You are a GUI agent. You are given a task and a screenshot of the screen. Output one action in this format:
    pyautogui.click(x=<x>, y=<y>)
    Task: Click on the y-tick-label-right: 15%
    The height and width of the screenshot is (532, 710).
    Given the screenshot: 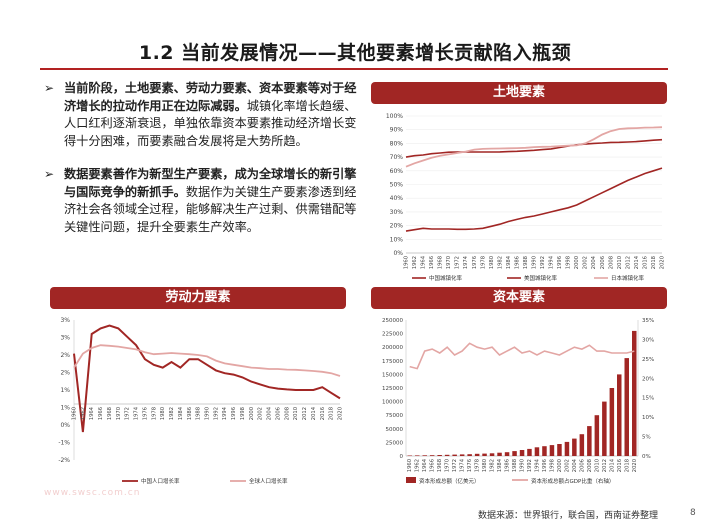 What is the action you would take?
    pyautogui.click(x=648, y=399)
    